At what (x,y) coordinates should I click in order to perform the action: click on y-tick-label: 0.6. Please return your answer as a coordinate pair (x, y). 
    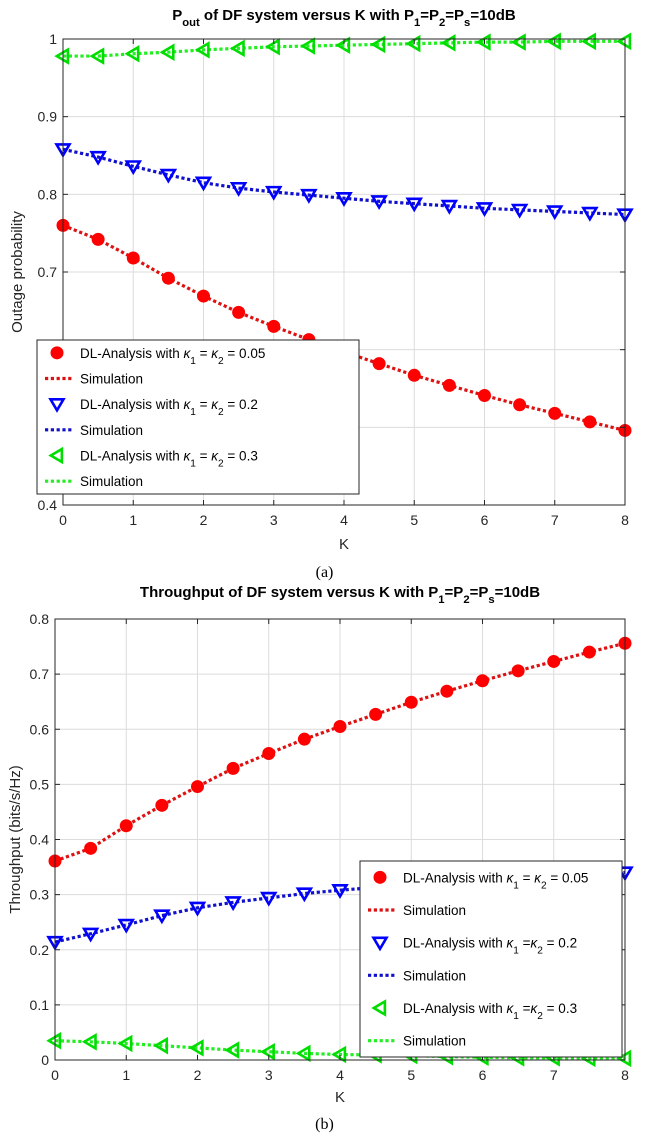
    Looking at the image, I should click on (40, 729).